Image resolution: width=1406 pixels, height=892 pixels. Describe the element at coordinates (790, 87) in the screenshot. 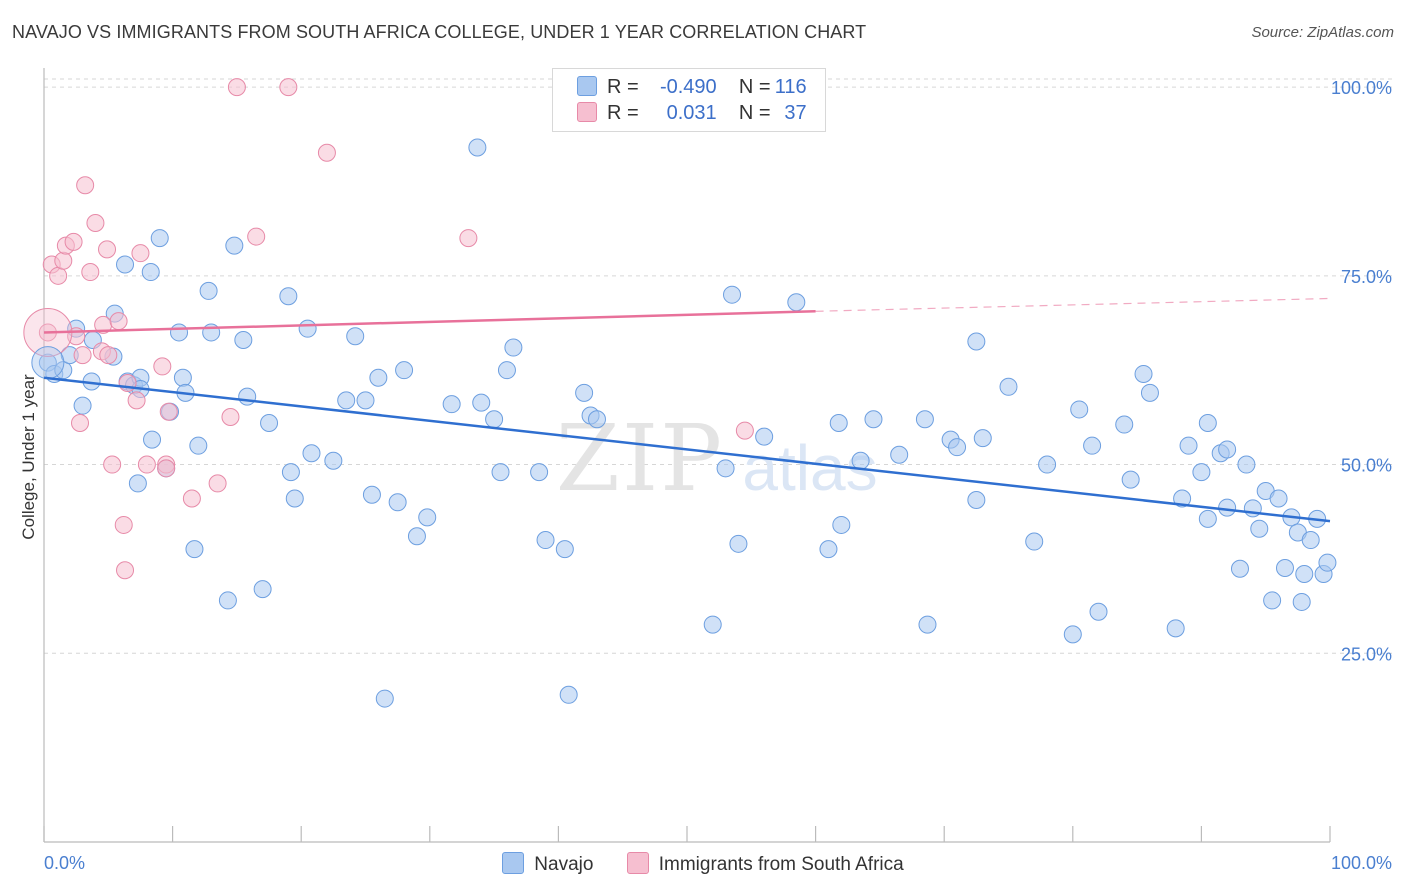

I see `legend-n-value: 116` at that location.